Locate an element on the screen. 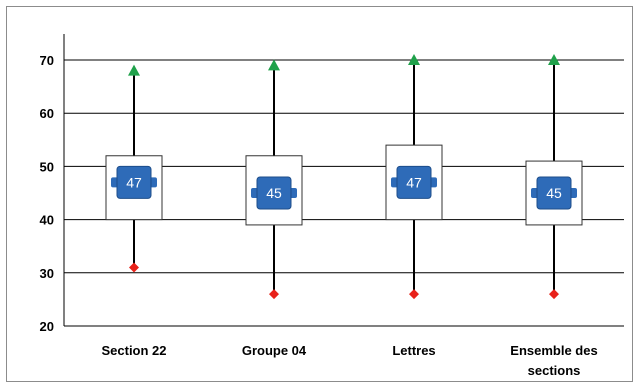 This screenshot has height=389, width=641. x-tick-label-3-line-1: sections is located at coordinates (554, 370).